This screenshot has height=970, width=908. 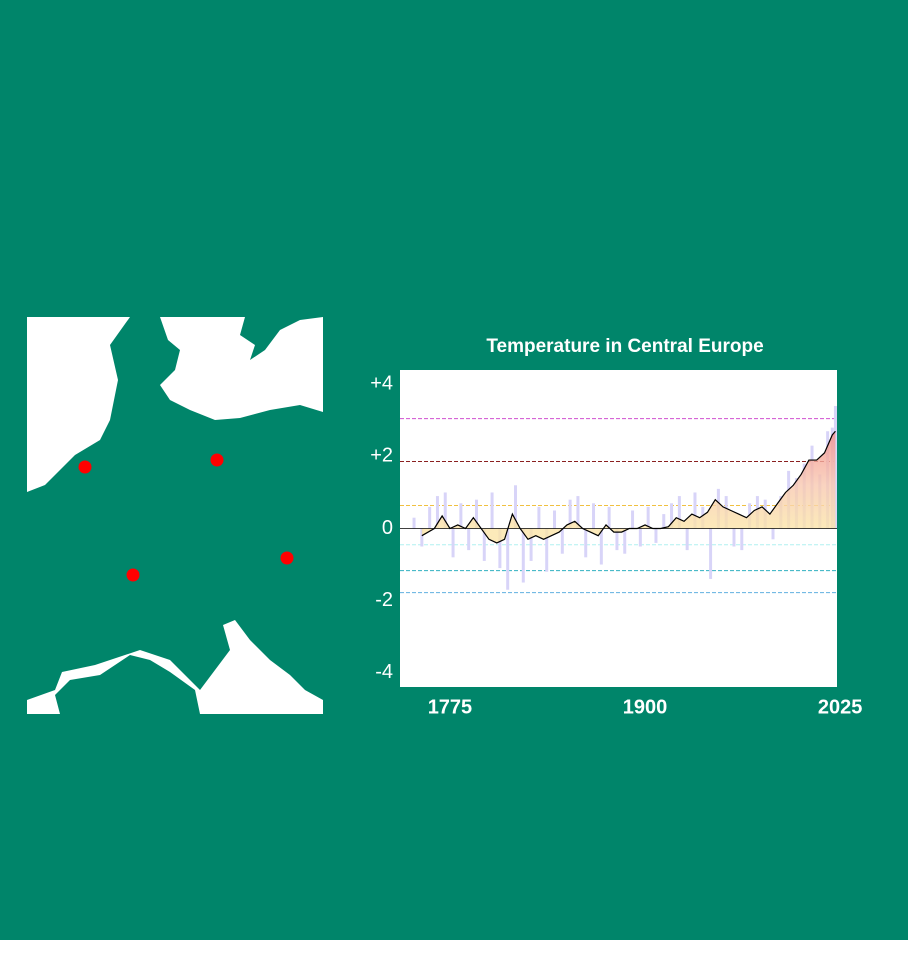 What do you see at coordinates (381, 384) in the screenshot?
I see `y-tick-label: +4` at bounding box center [381, 384].